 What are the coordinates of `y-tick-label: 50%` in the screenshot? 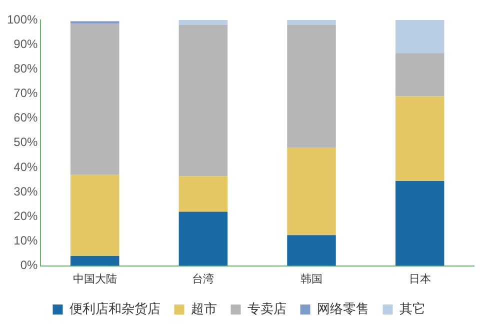 It's located at (26, 142).